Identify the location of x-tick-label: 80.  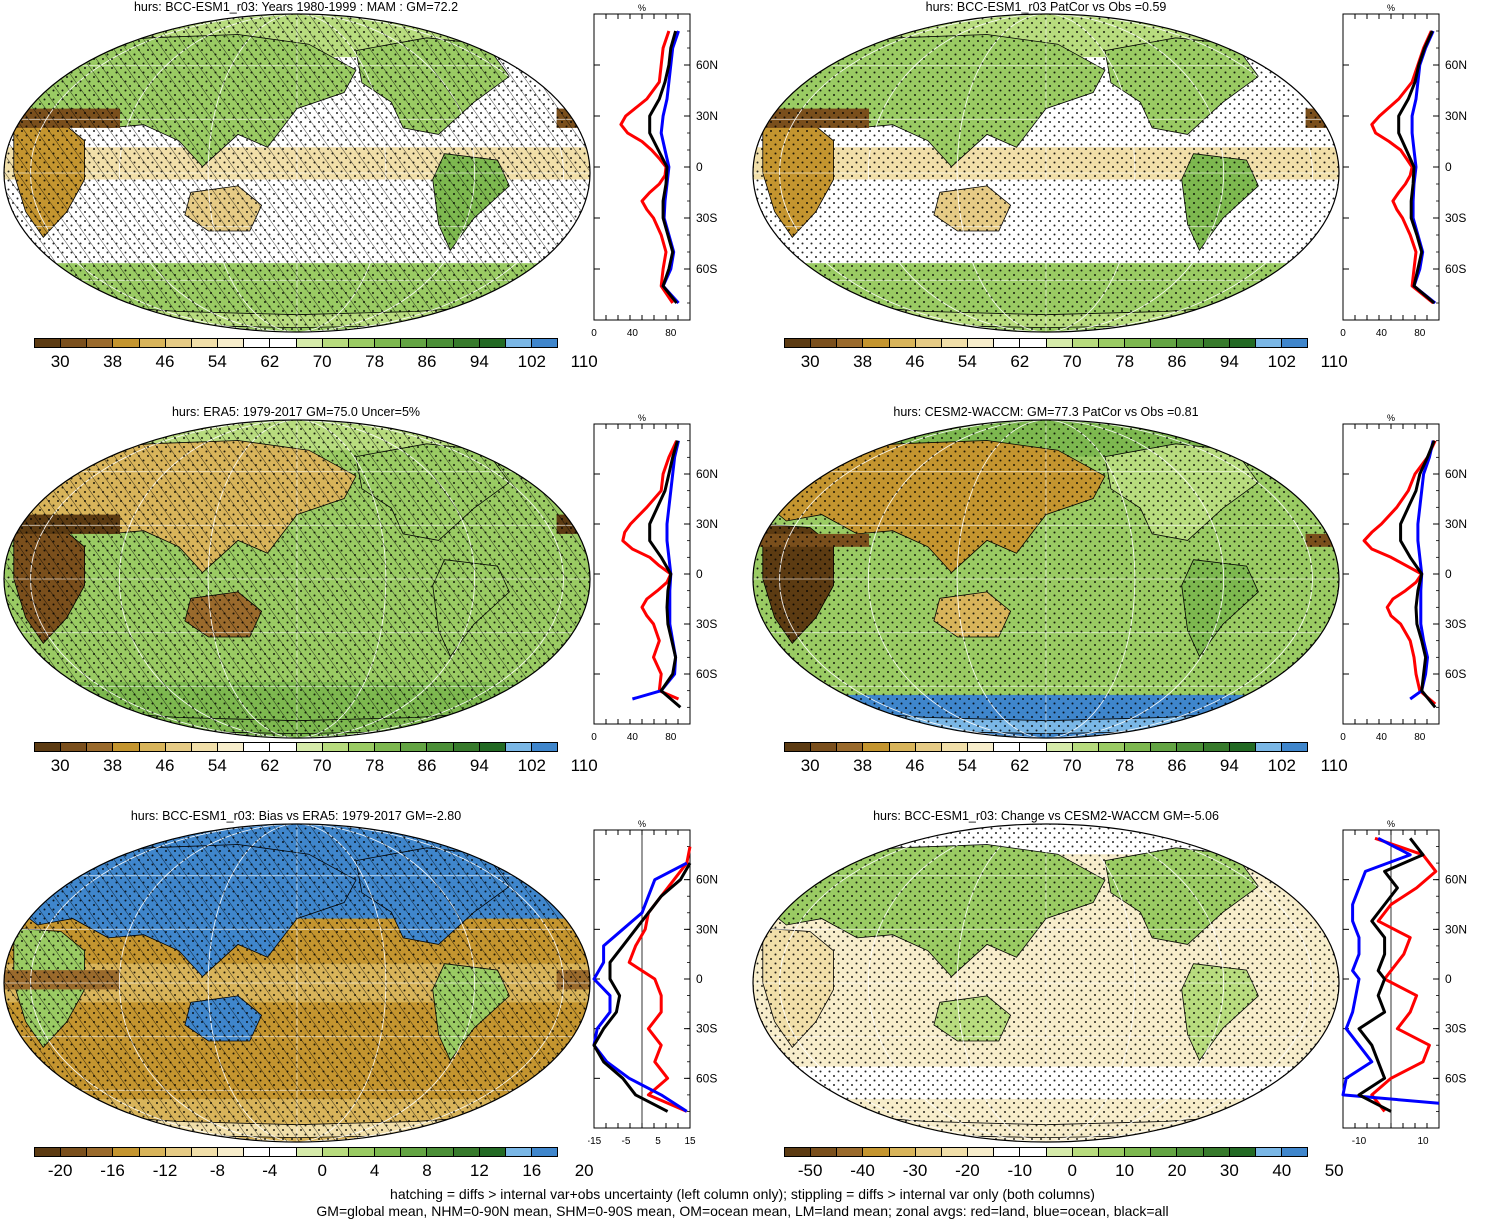
(671, 737).